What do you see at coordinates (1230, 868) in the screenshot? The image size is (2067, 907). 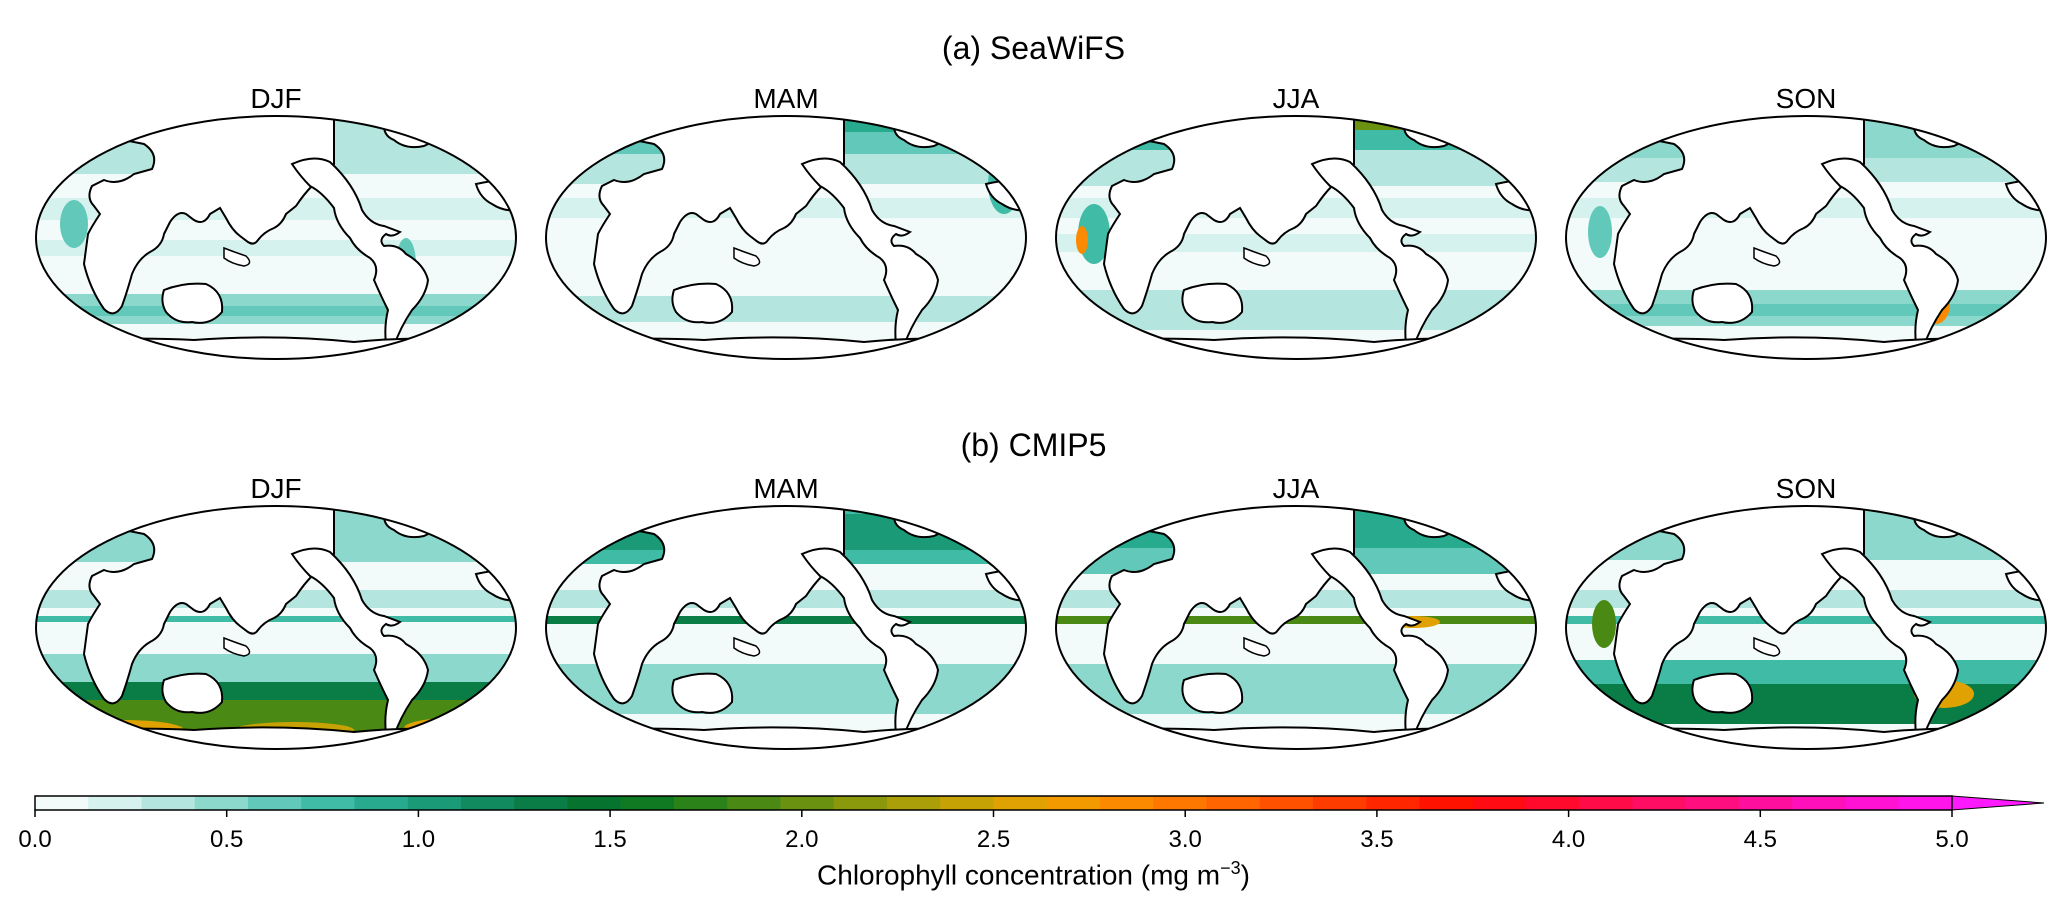 I see `colorbar-label-exponent: −3` at bounding box center [1230, 868].